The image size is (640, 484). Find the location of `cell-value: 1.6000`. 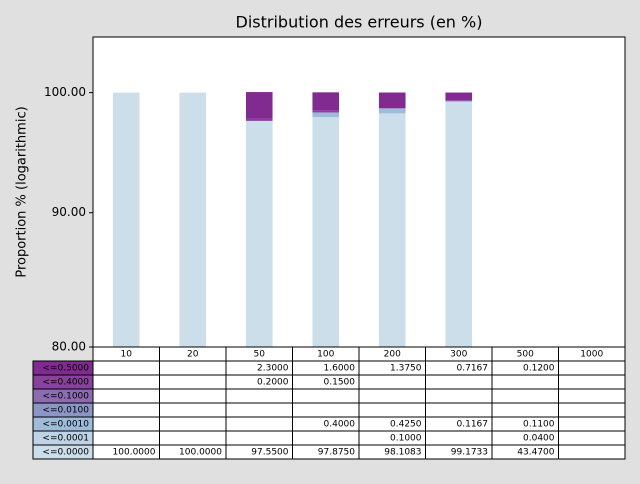

cell-value: 1.6000 is located at coordinates (340, 369).